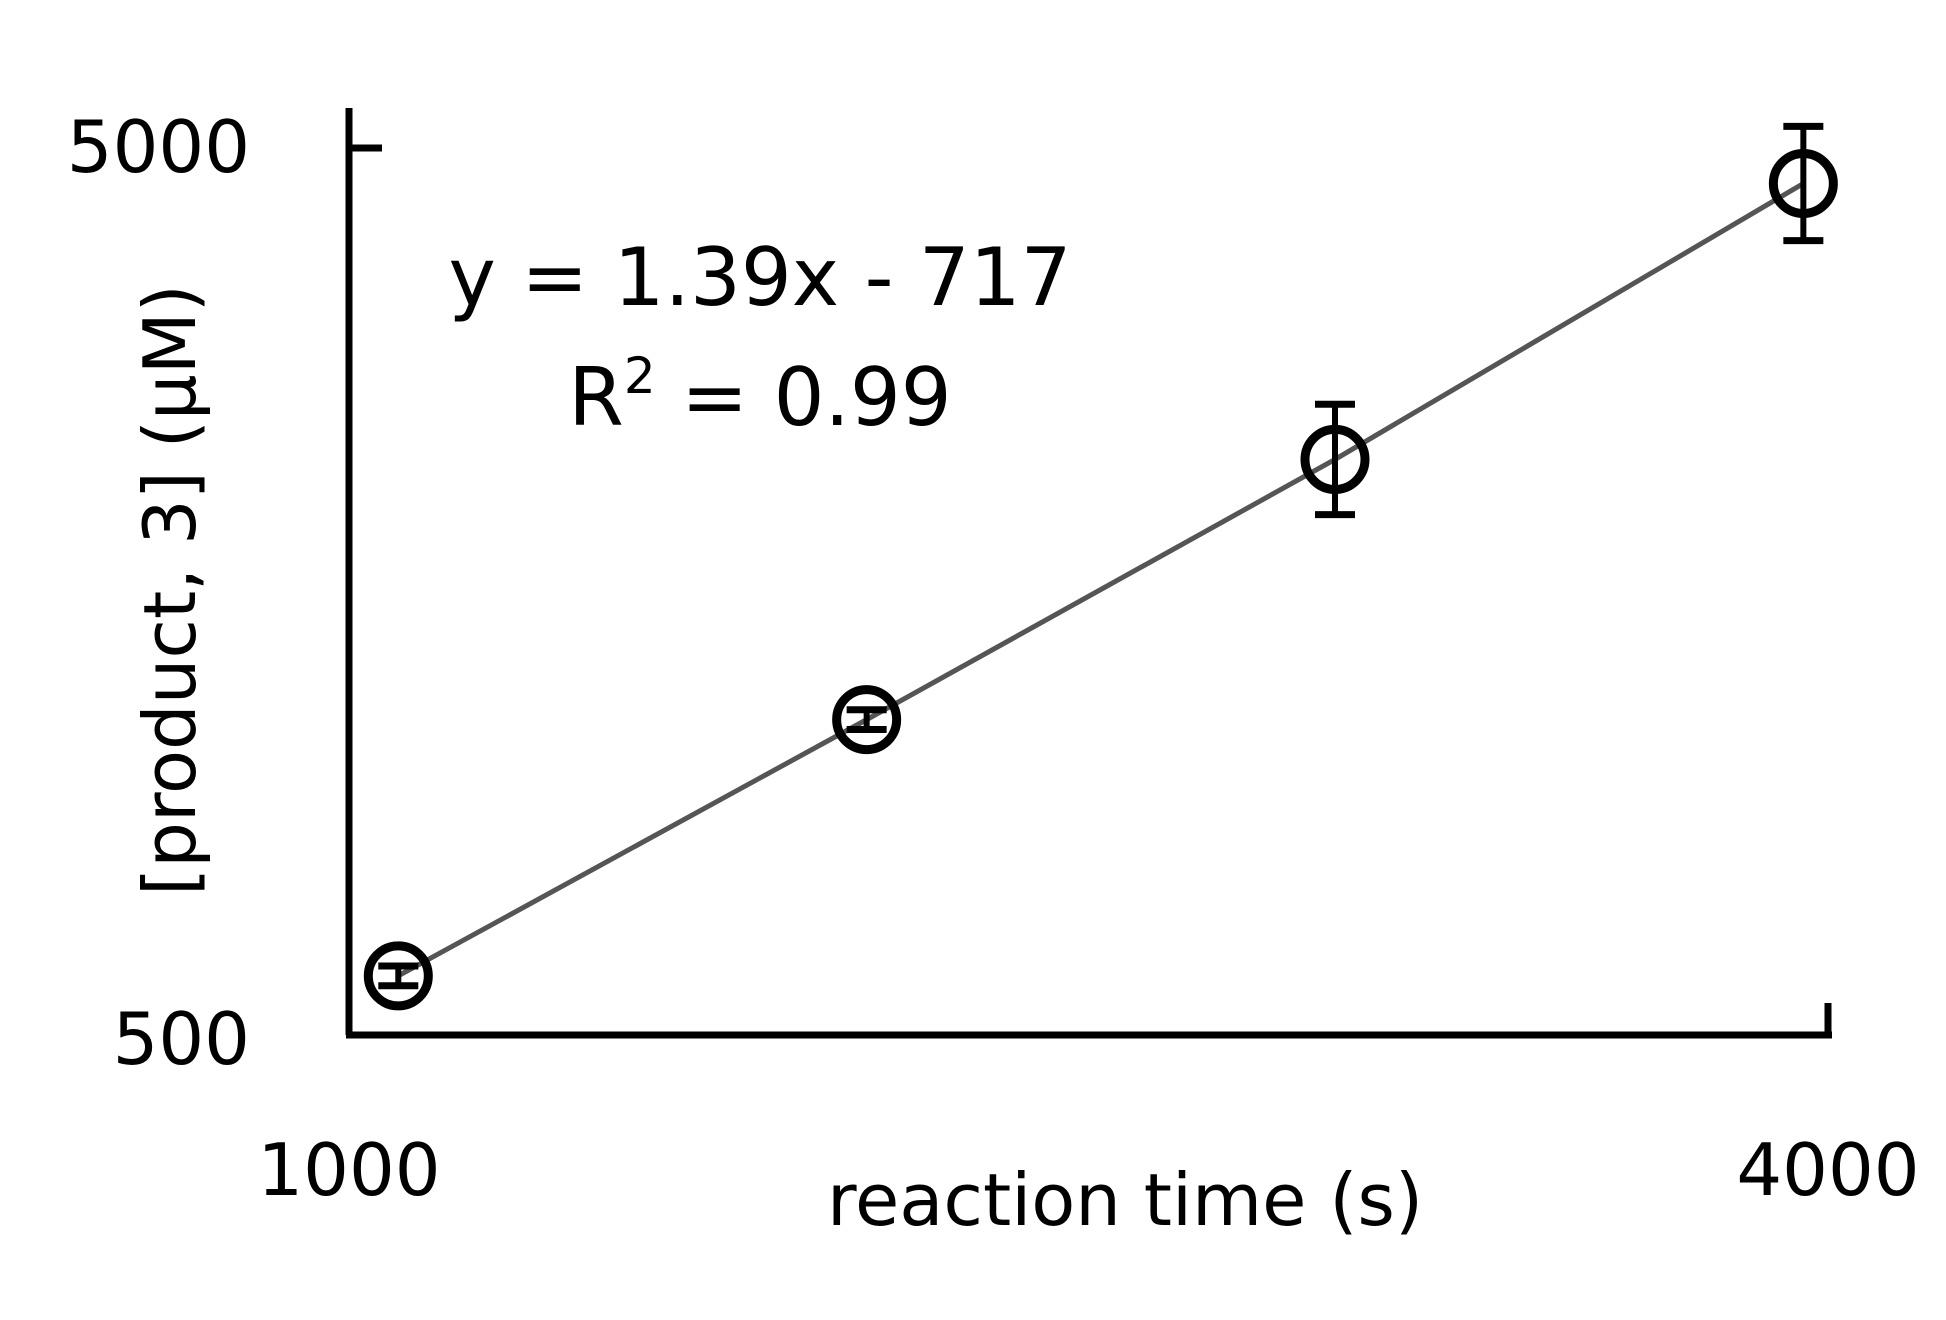 The height and width of the screenshot is (1320, 1946). What do you see at coordinates (158, 147) in the screenshot?
I see `y-tick-label-top: 5000` at bounding box center [158, 147].